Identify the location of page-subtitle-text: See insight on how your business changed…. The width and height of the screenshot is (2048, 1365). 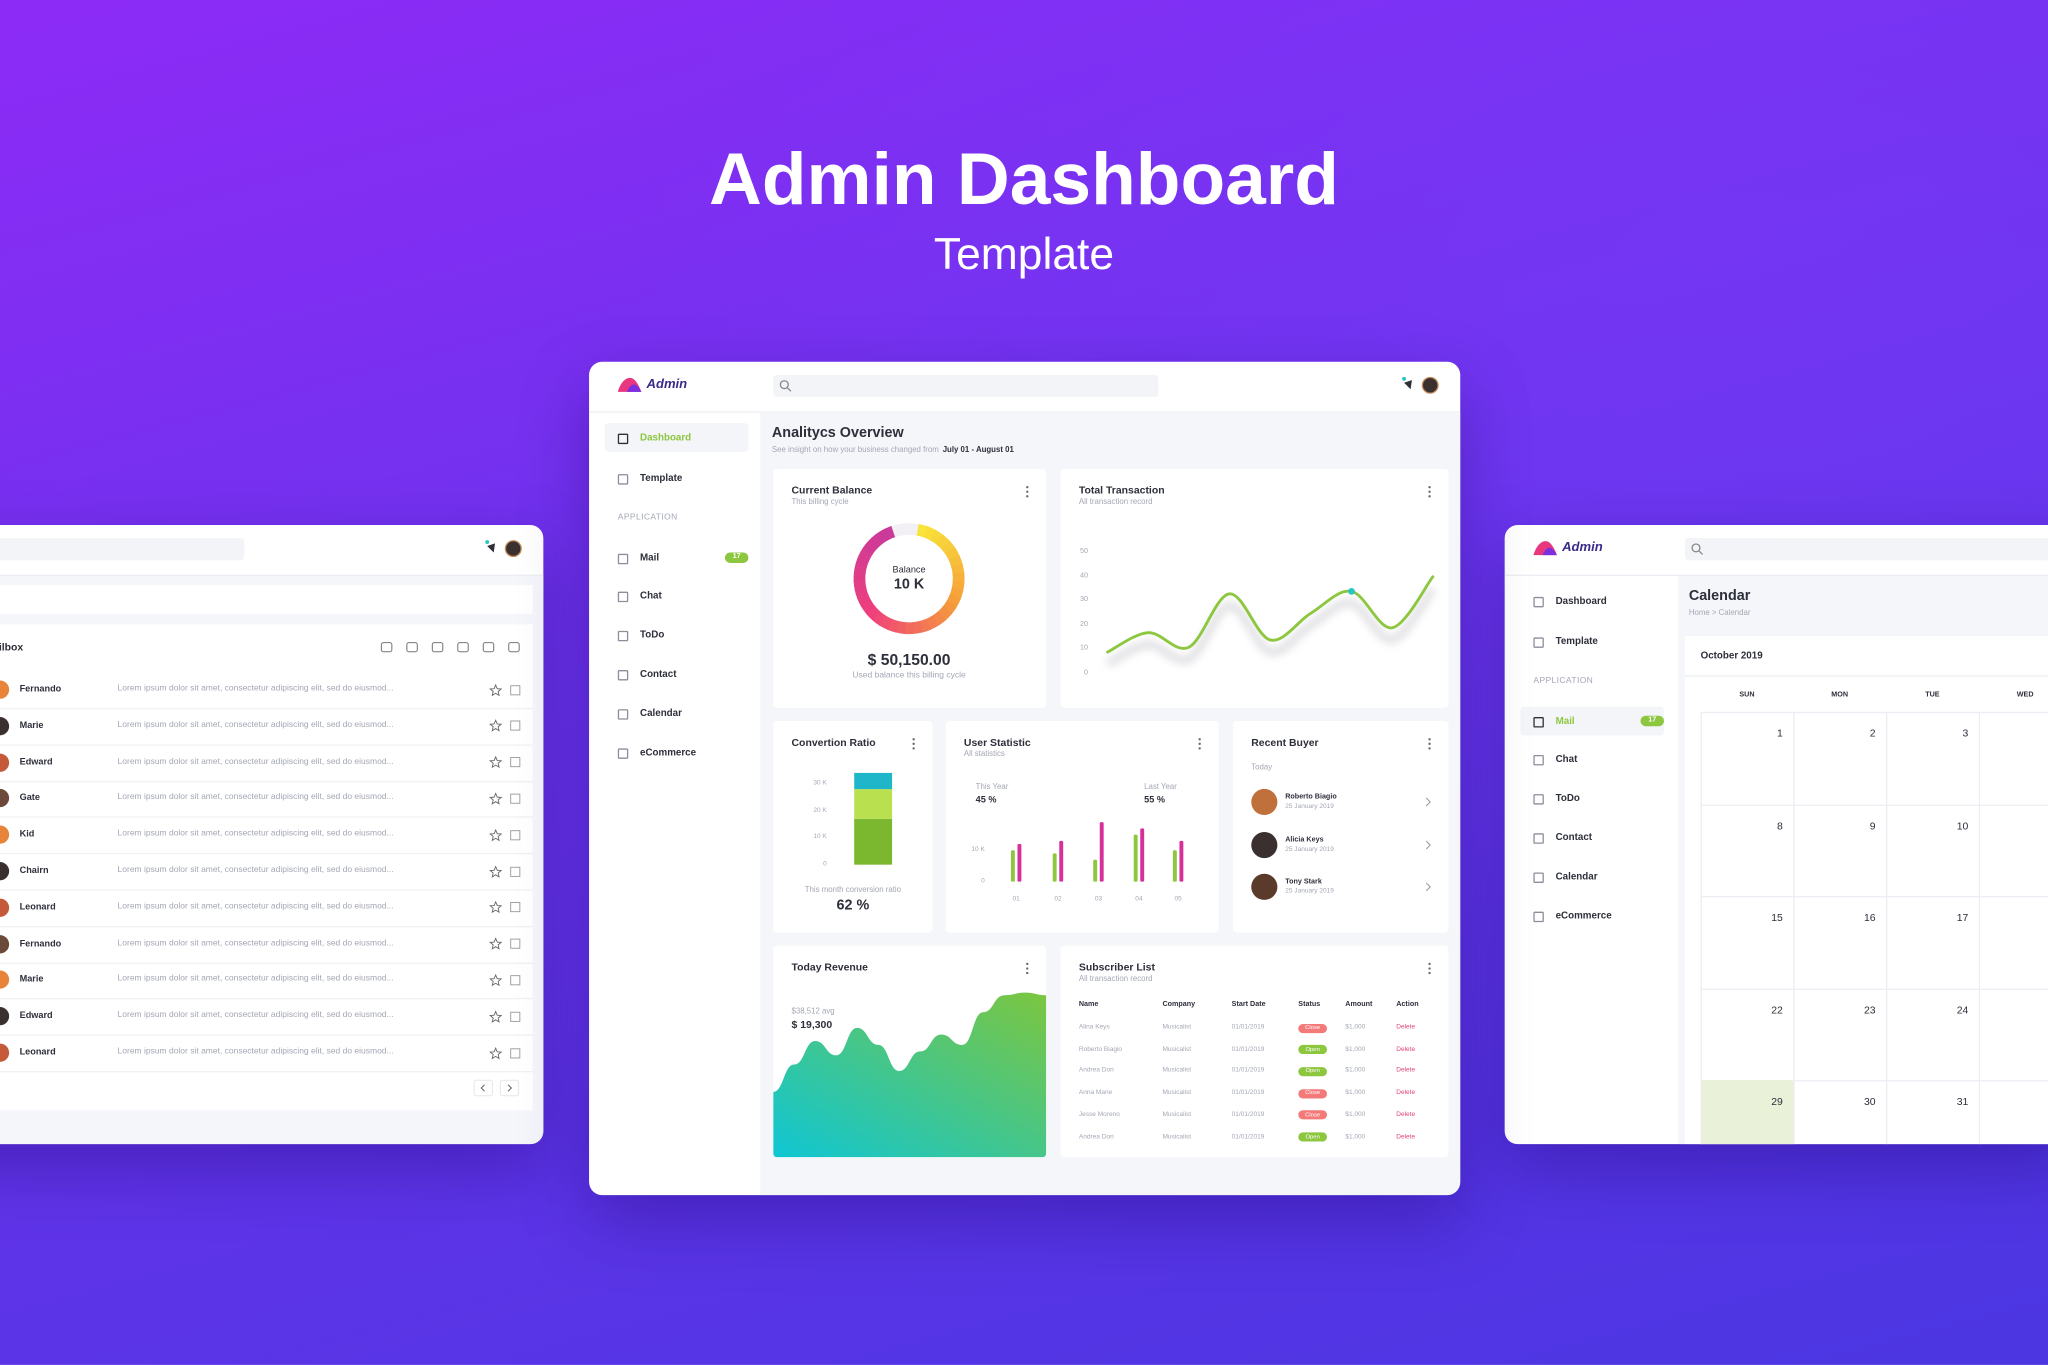
(855, 450).